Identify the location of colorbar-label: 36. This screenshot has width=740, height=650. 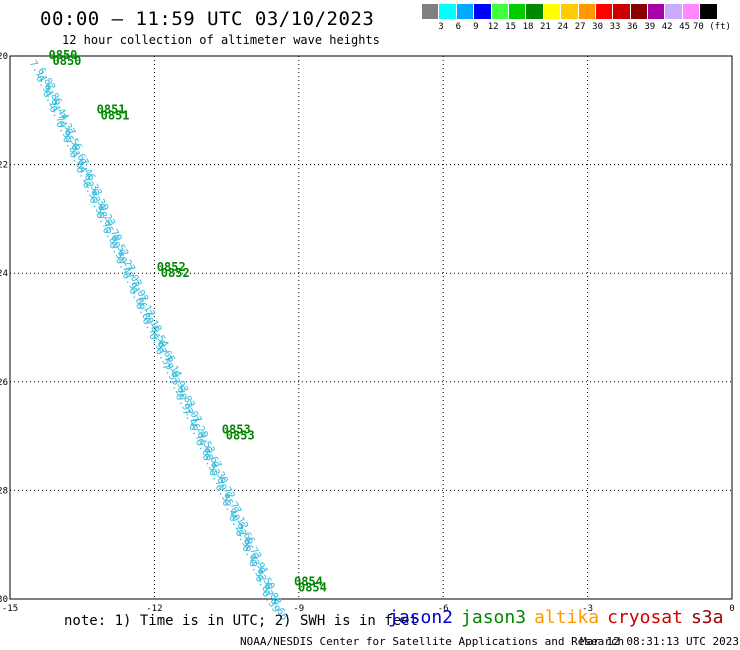
(632, 27).